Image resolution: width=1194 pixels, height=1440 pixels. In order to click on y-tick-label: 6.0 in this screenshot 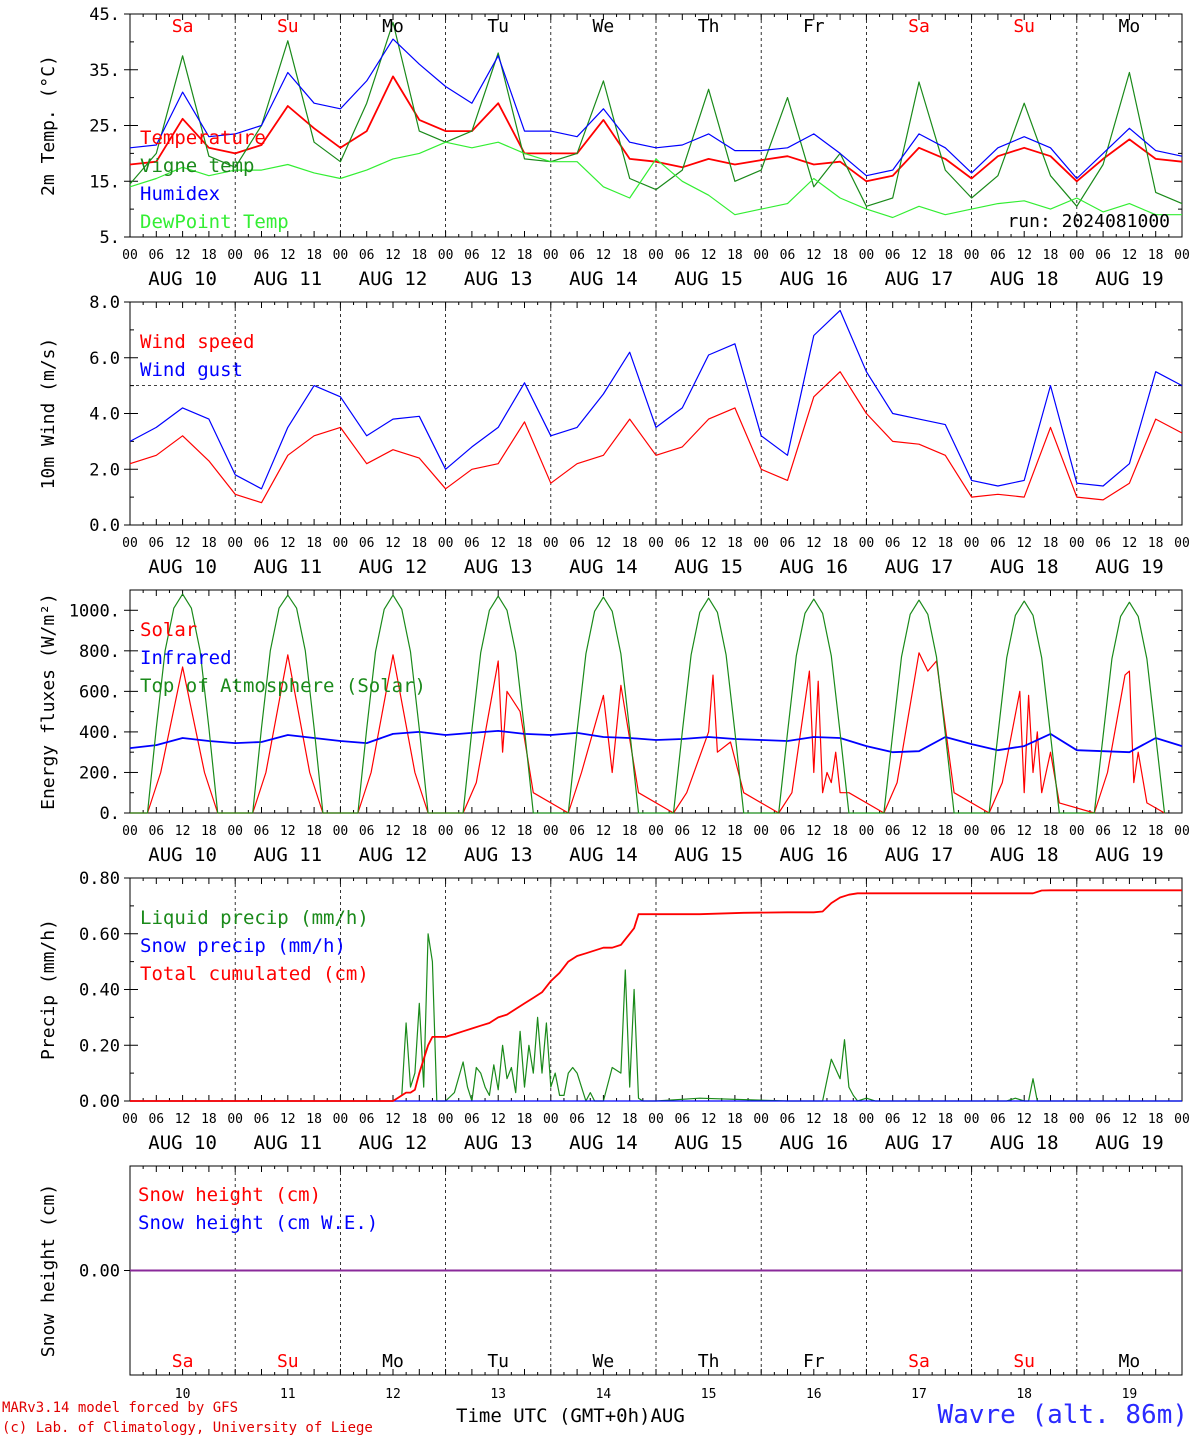, I will do `click(104, 359)`.